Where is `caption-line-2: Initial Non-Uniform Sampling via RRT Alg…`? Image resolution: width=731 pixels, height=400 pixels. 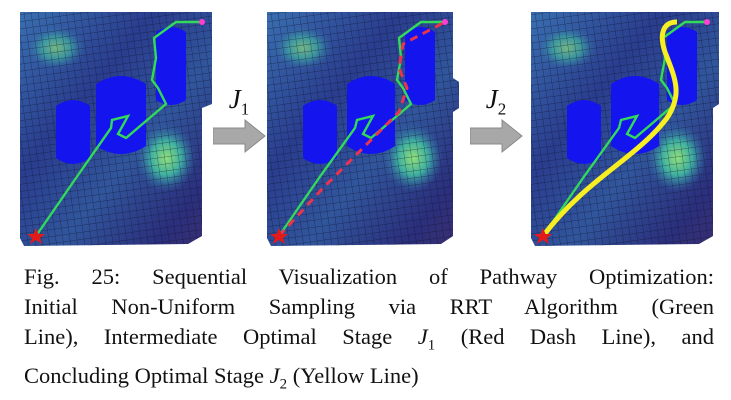 caption-line-2: Initial Non-Uniform Sampling via RRT Alg… is located at coordinates (369, 306).